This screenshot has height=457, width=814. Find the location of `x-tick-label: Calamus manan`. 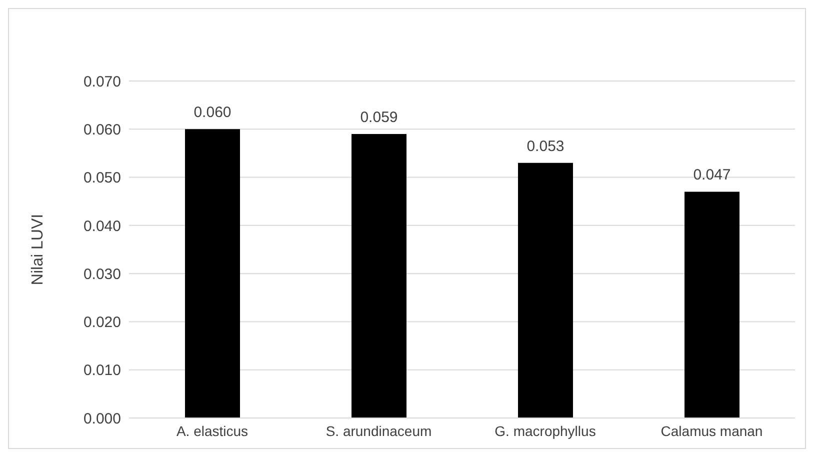

x-tick-label: Calamus manan is located at coordinates (711, 430).